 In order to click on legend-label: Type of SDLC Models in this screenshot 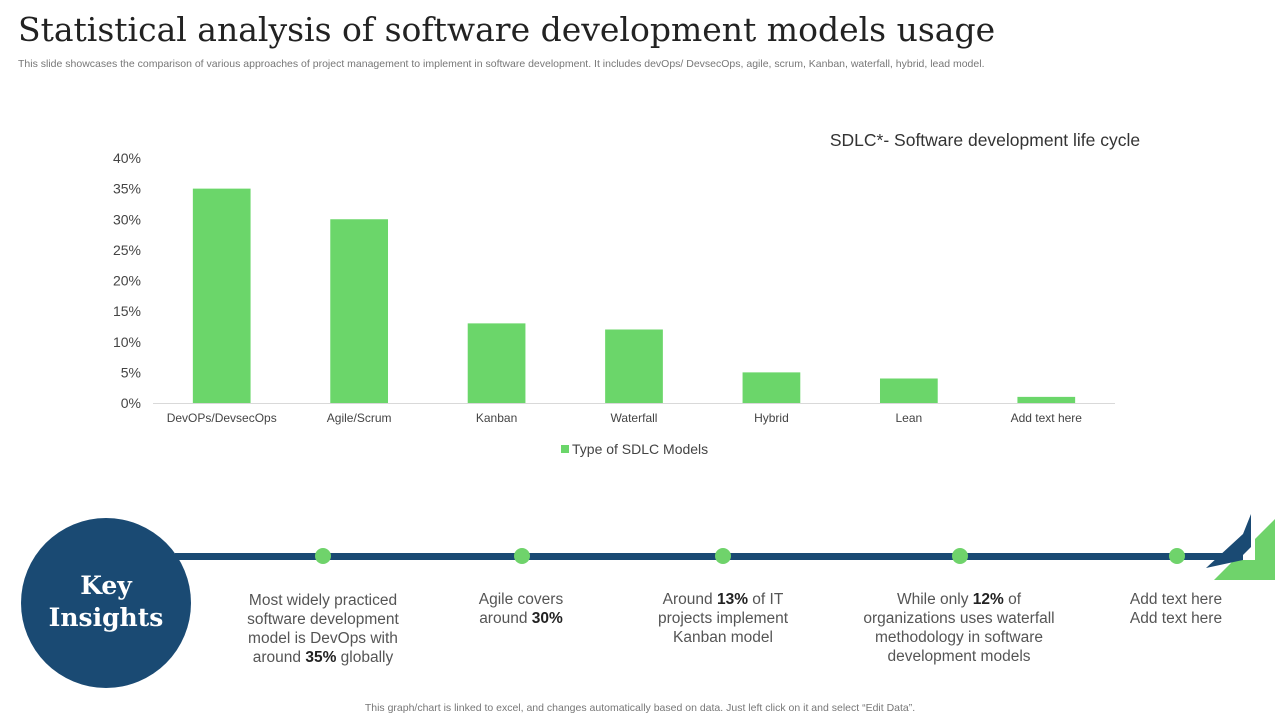, I will do `click(640, 449)`.